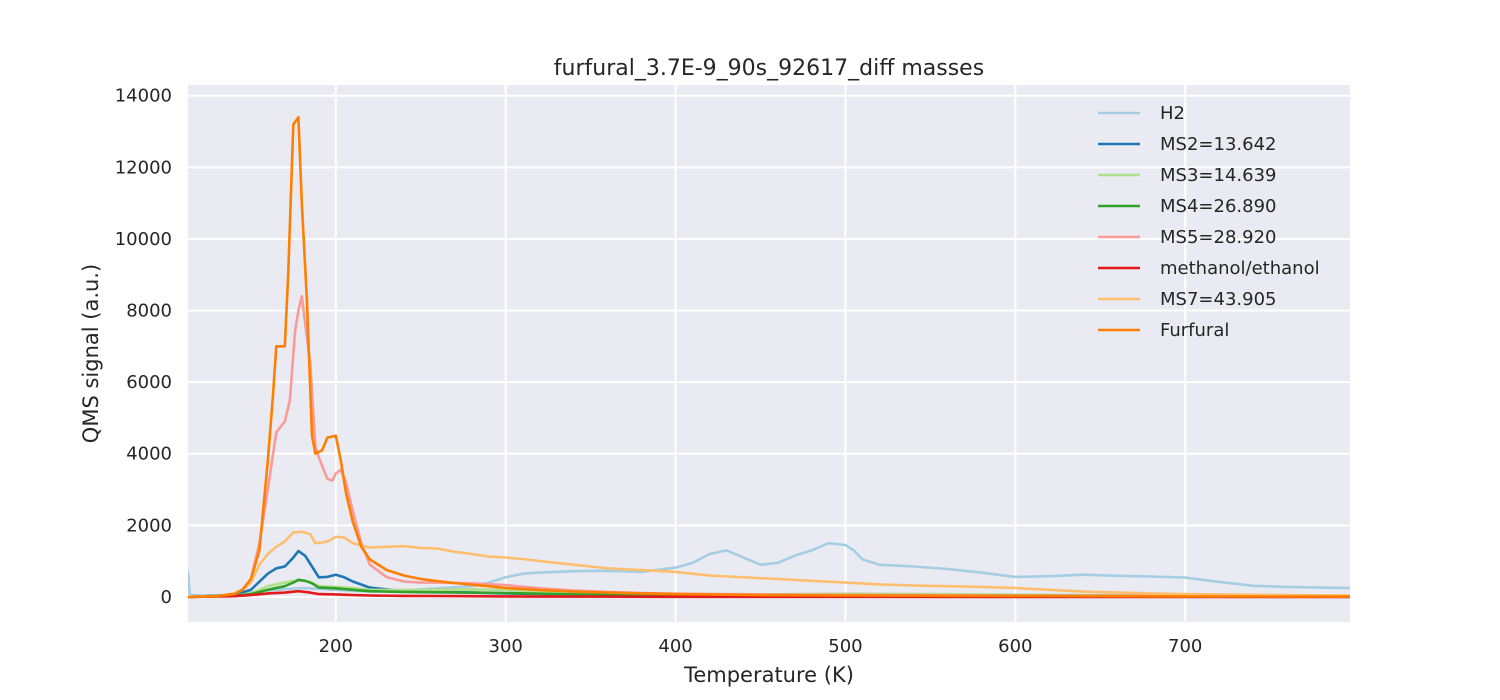 This screenshot has height=700, width=1500. I want to click on y-tick-label: 10000, so click(143, 239).